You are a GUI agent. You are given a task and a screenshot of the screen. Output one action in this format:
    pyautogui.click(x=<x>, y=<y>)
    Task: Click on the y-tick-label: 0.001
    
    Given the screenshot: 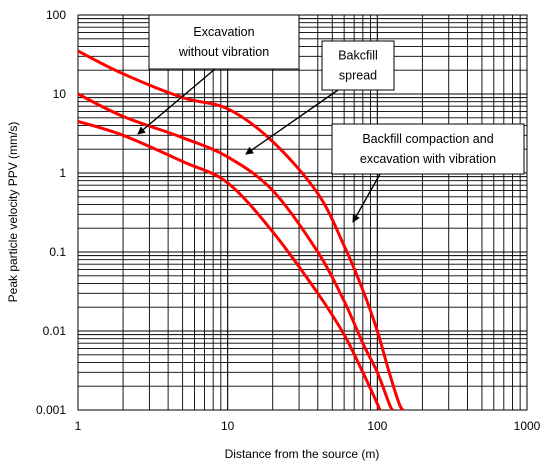 What is the action you would take?
    pyautogui.click(x=51, y=410)
    